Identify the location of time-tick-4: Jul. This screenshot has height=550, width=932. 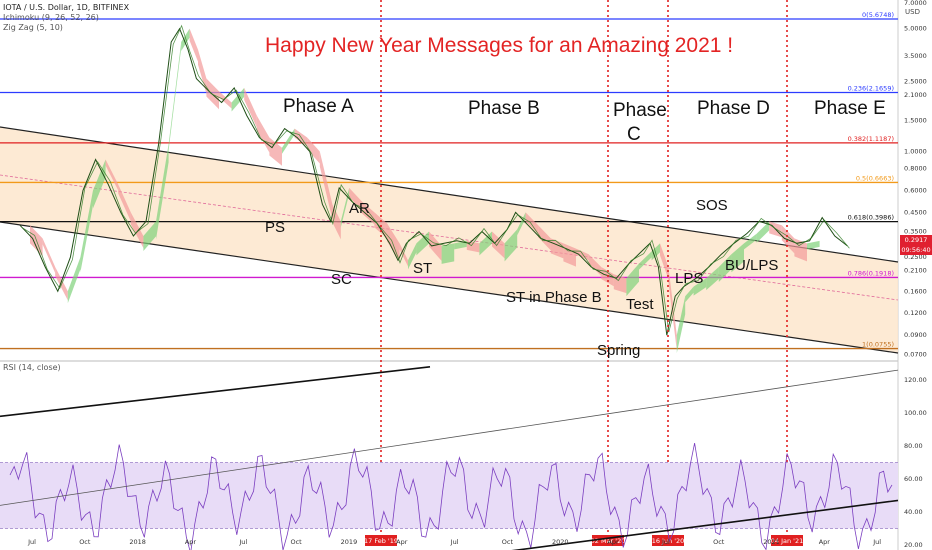
(242, 542).